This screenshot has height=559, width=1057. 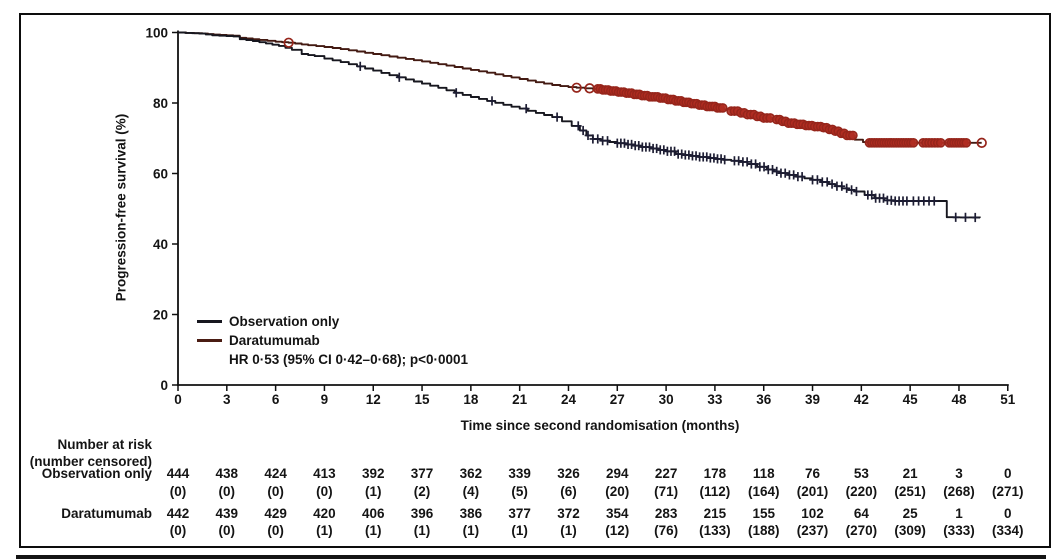 What do you see at coordinates (227, 399) in the screenshot?
I see `x-tick-label: 3` at bounding box center [227, 399].